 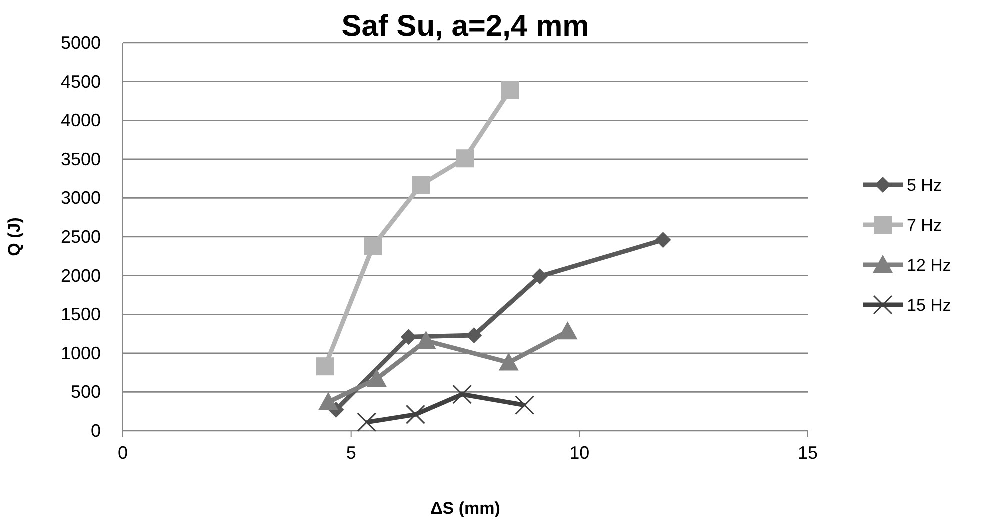 What do you see at coordinates (924, 185) in the screenshot?
I see `legend-label: 5 Hz` at bounding box center [924, 185].